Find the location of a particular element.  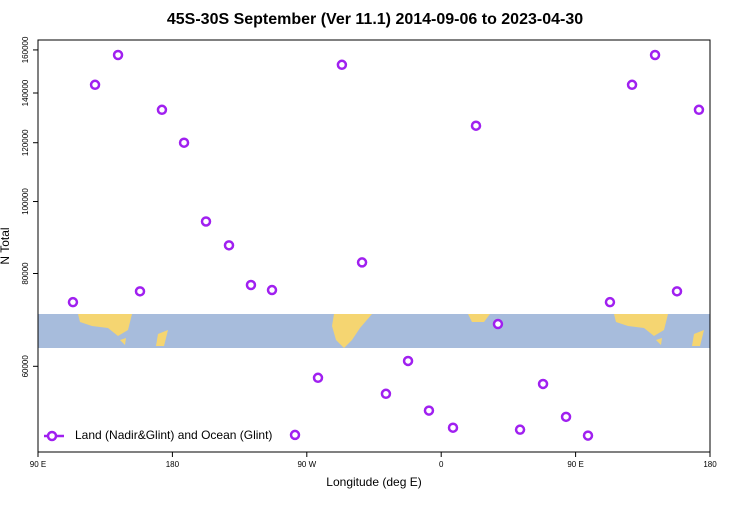

y-tick-label: 60000 is located at coordinates (25, 366).